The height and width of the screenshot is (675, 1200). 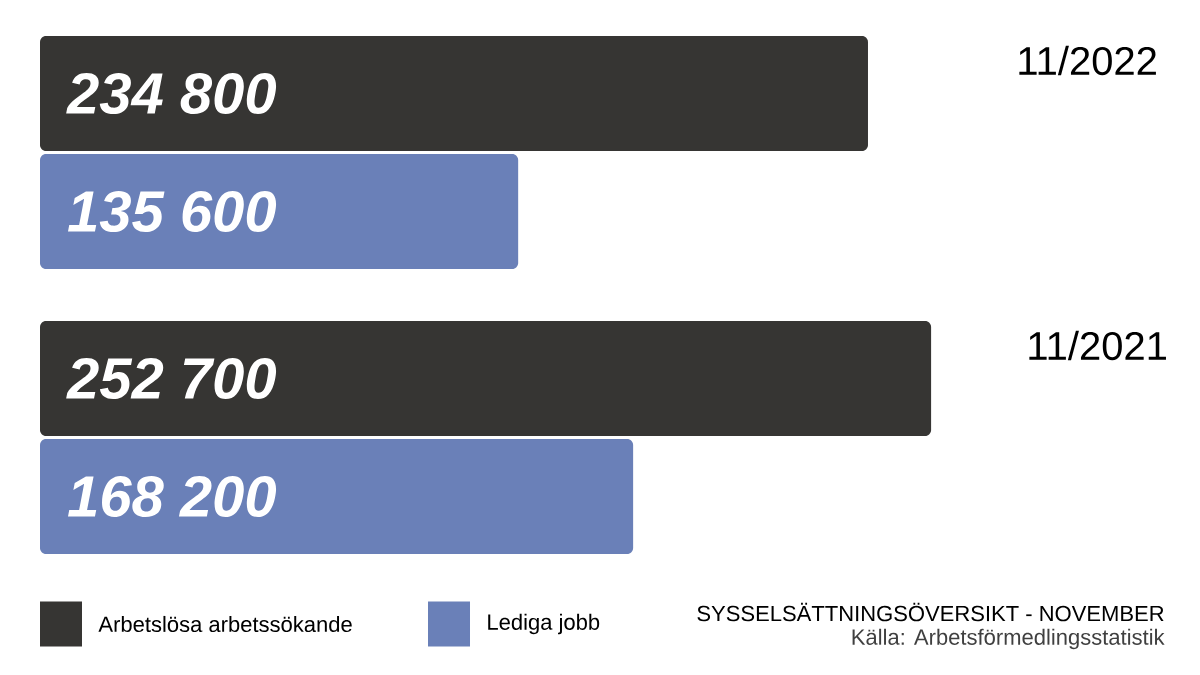 I want to click on y-tick-label: 11/2021, so click(x=1097, y=345).